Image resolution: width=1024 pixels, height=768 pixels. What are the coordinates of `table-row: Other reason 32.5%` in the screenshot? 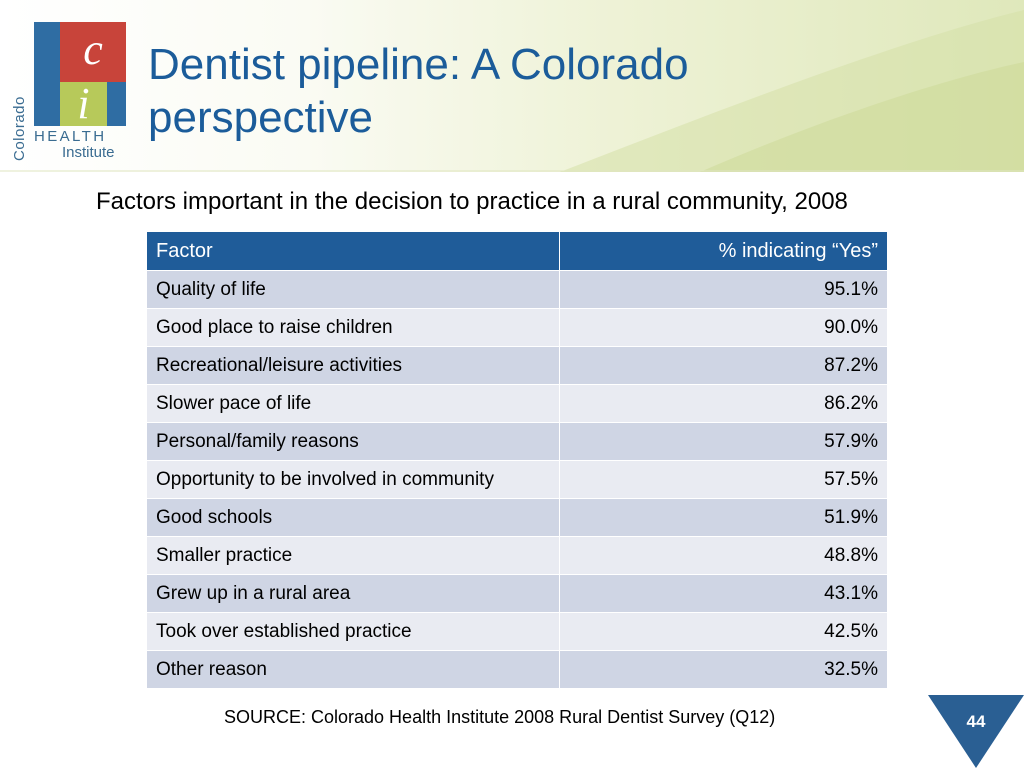 It's located at (517, 669).